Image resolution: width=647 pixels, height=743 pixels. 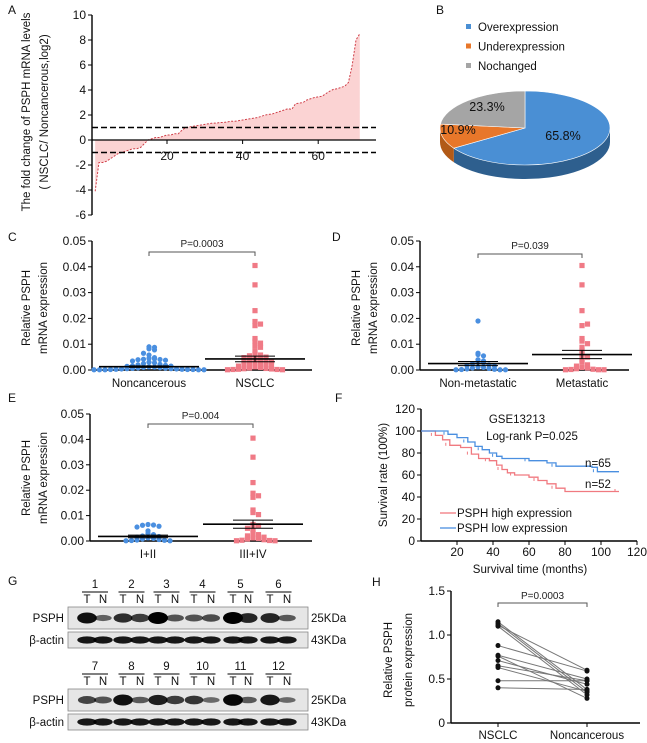 What do you see at coordinates (46, 723) in the screenshot?
I see `blot-row-label: β-actin` at bounding box center [46, 723].